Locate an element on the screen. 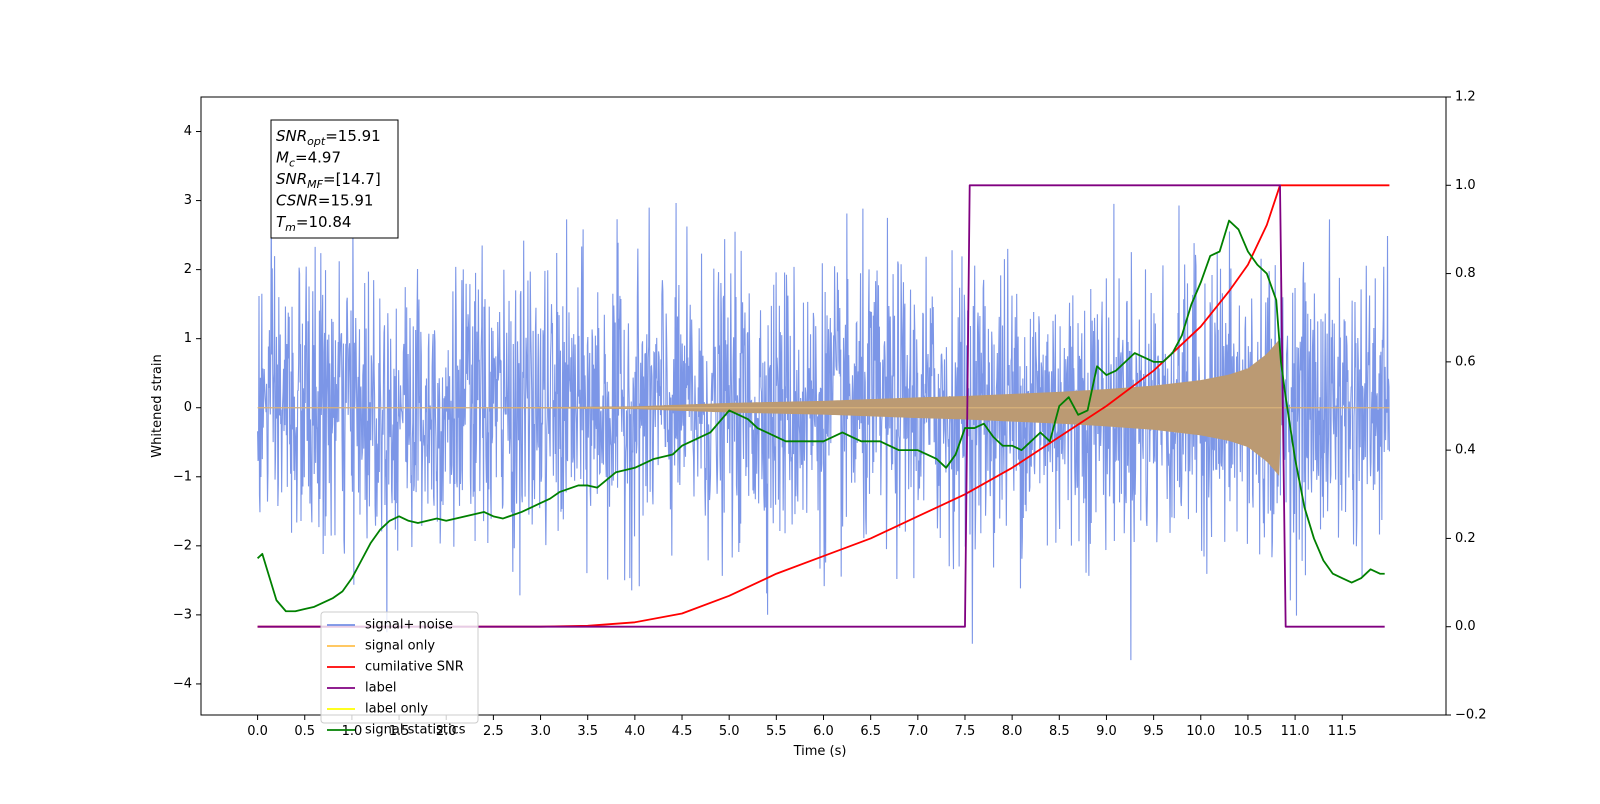  y-tick-label: 4 is located at coordinates (188, 131).